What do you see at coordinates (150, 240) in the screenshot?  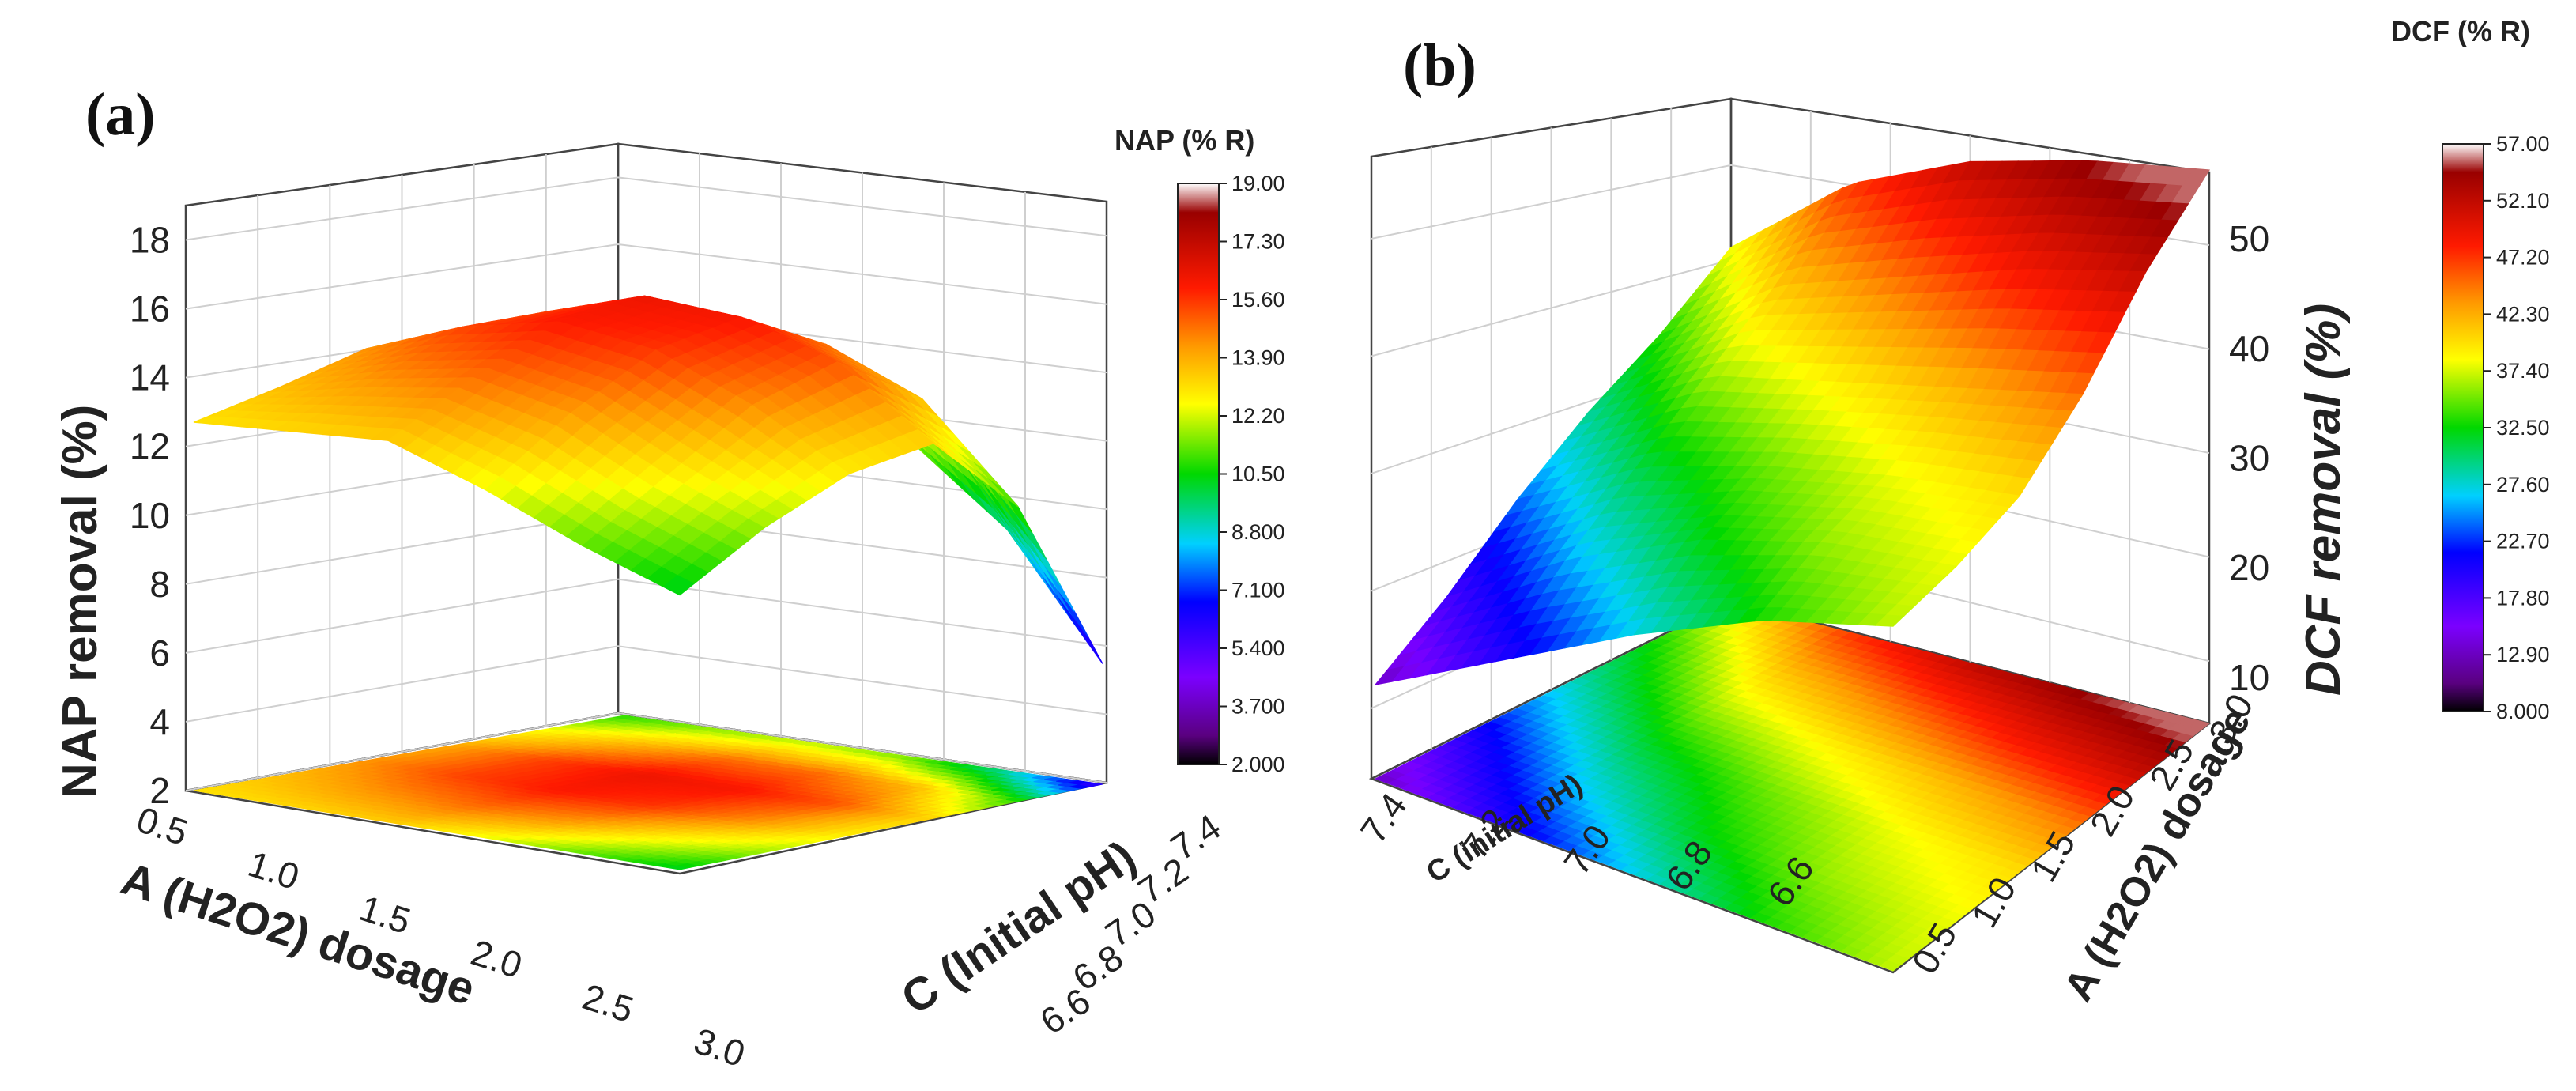 I see `a-z-tick-label: 18` at bounding box center [150, 240].